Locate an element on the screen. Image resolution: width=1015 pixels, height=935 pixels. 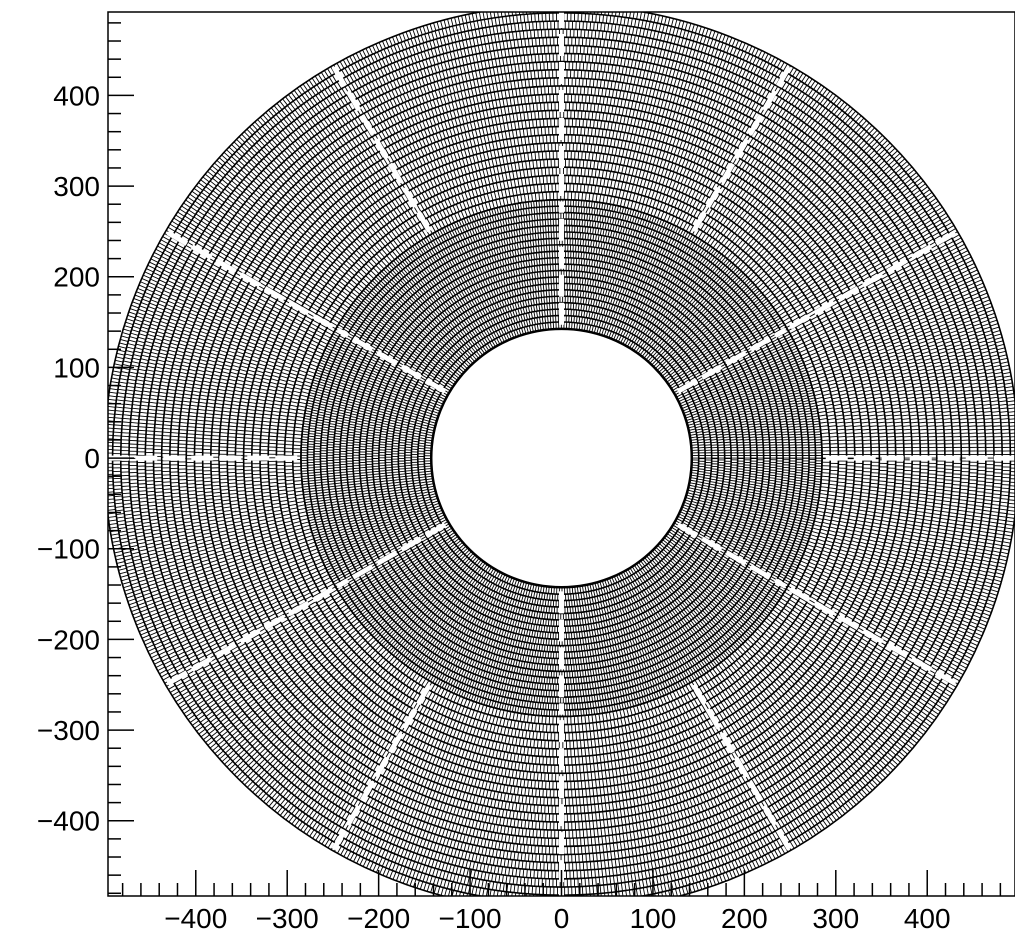
inner-cell-region-band-5-cells is located at coordinates (561, 458).